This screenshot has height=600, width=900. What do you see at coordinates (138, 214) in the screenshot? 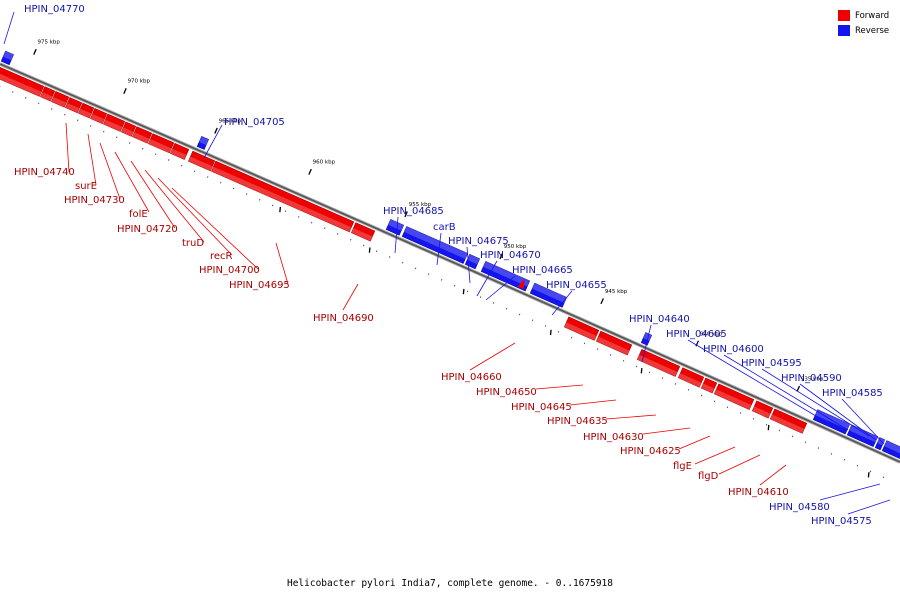
I see `gene-label-fole: folE` at bounding box center [138, 214].